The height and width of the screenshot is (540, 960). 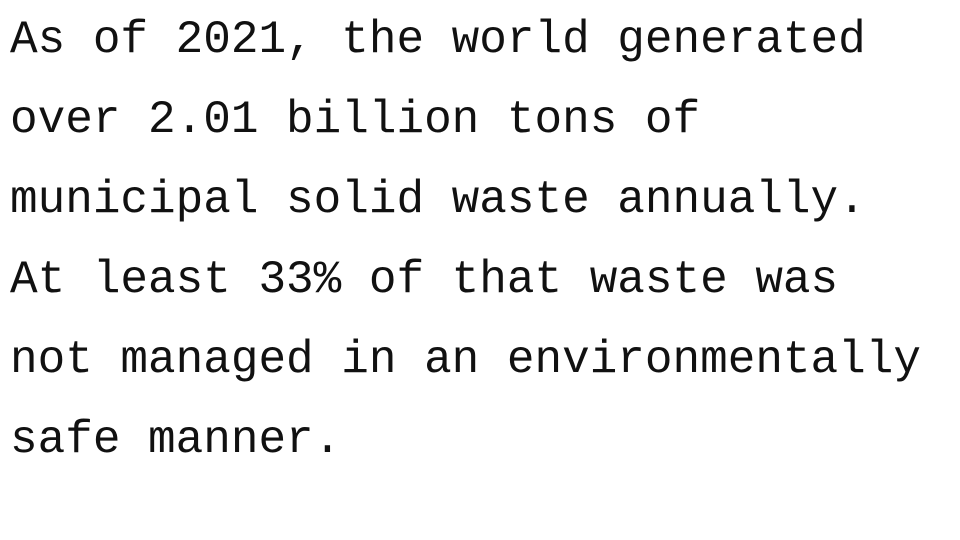 I want to click on text-line-6: safe manner., so click(x=176, y=440).